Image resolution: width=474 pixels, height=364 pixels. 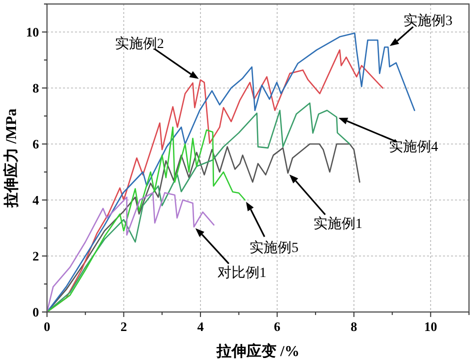 What do you see at coordinates (277, 326) in the screenshot?
I see `x-tick-label: 6` at bounding box center [277, 326].